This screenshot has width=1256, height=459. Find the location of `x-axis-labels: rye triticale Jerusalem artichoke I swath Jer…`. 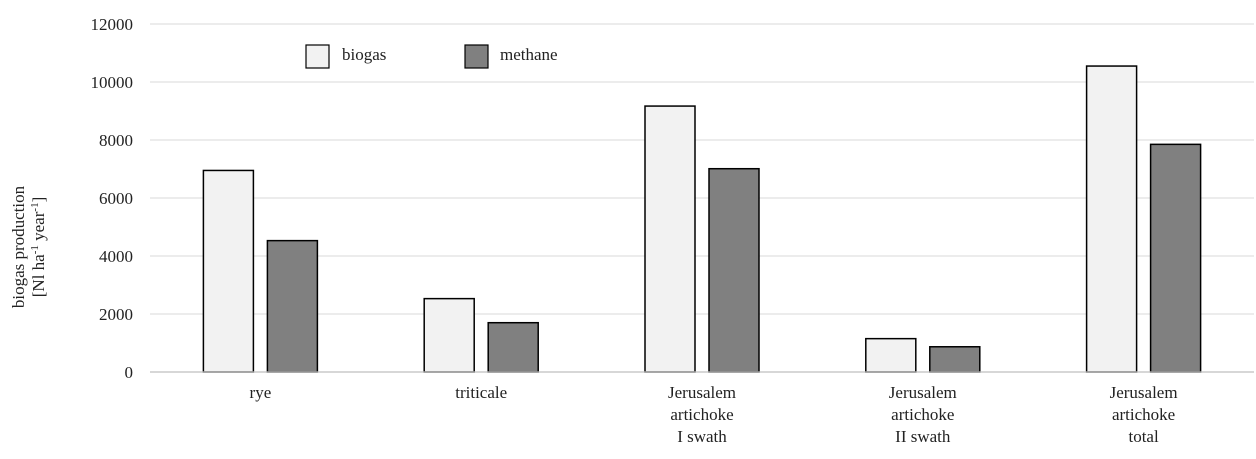

x-axis-labels: rye triticale Jerusalem artichoke I swath Jer… is located at coordinates (714, 414).